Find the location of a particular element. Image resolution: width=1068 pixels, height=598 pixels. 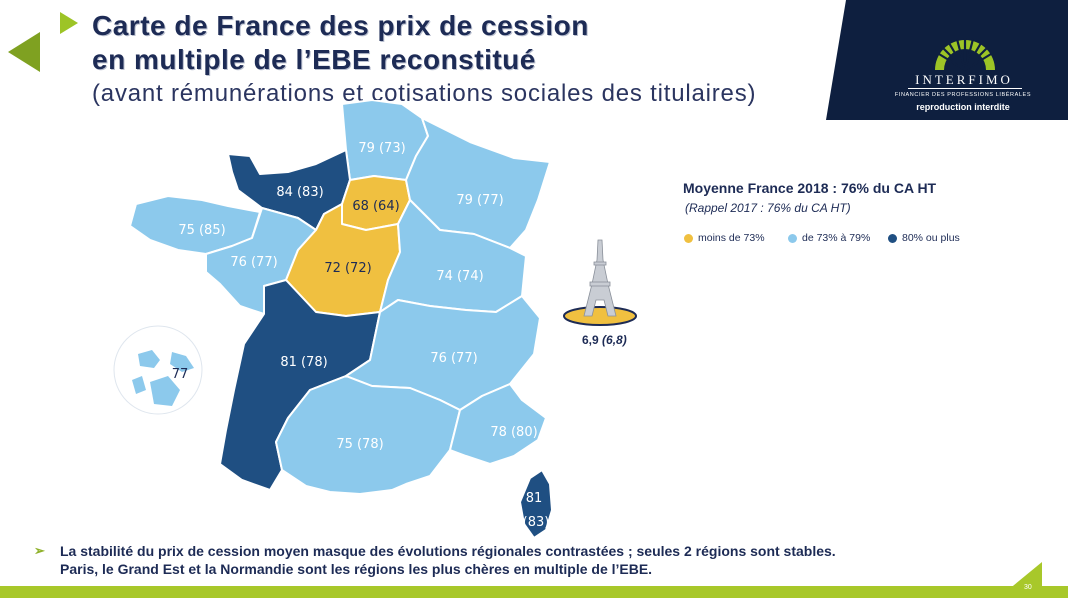

label-grand-est: 79 (77) is located at coordinates (479, 200).